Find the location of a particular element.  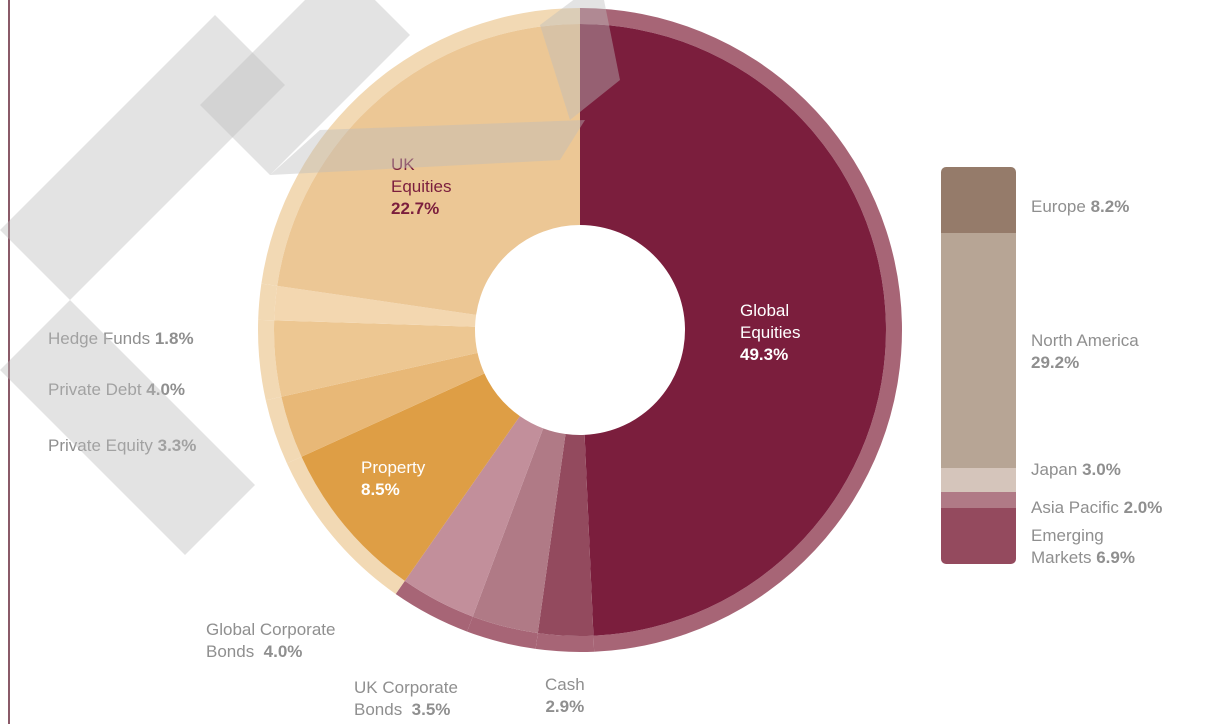

label-property-line1: Property is located at coordinates (393, 467).